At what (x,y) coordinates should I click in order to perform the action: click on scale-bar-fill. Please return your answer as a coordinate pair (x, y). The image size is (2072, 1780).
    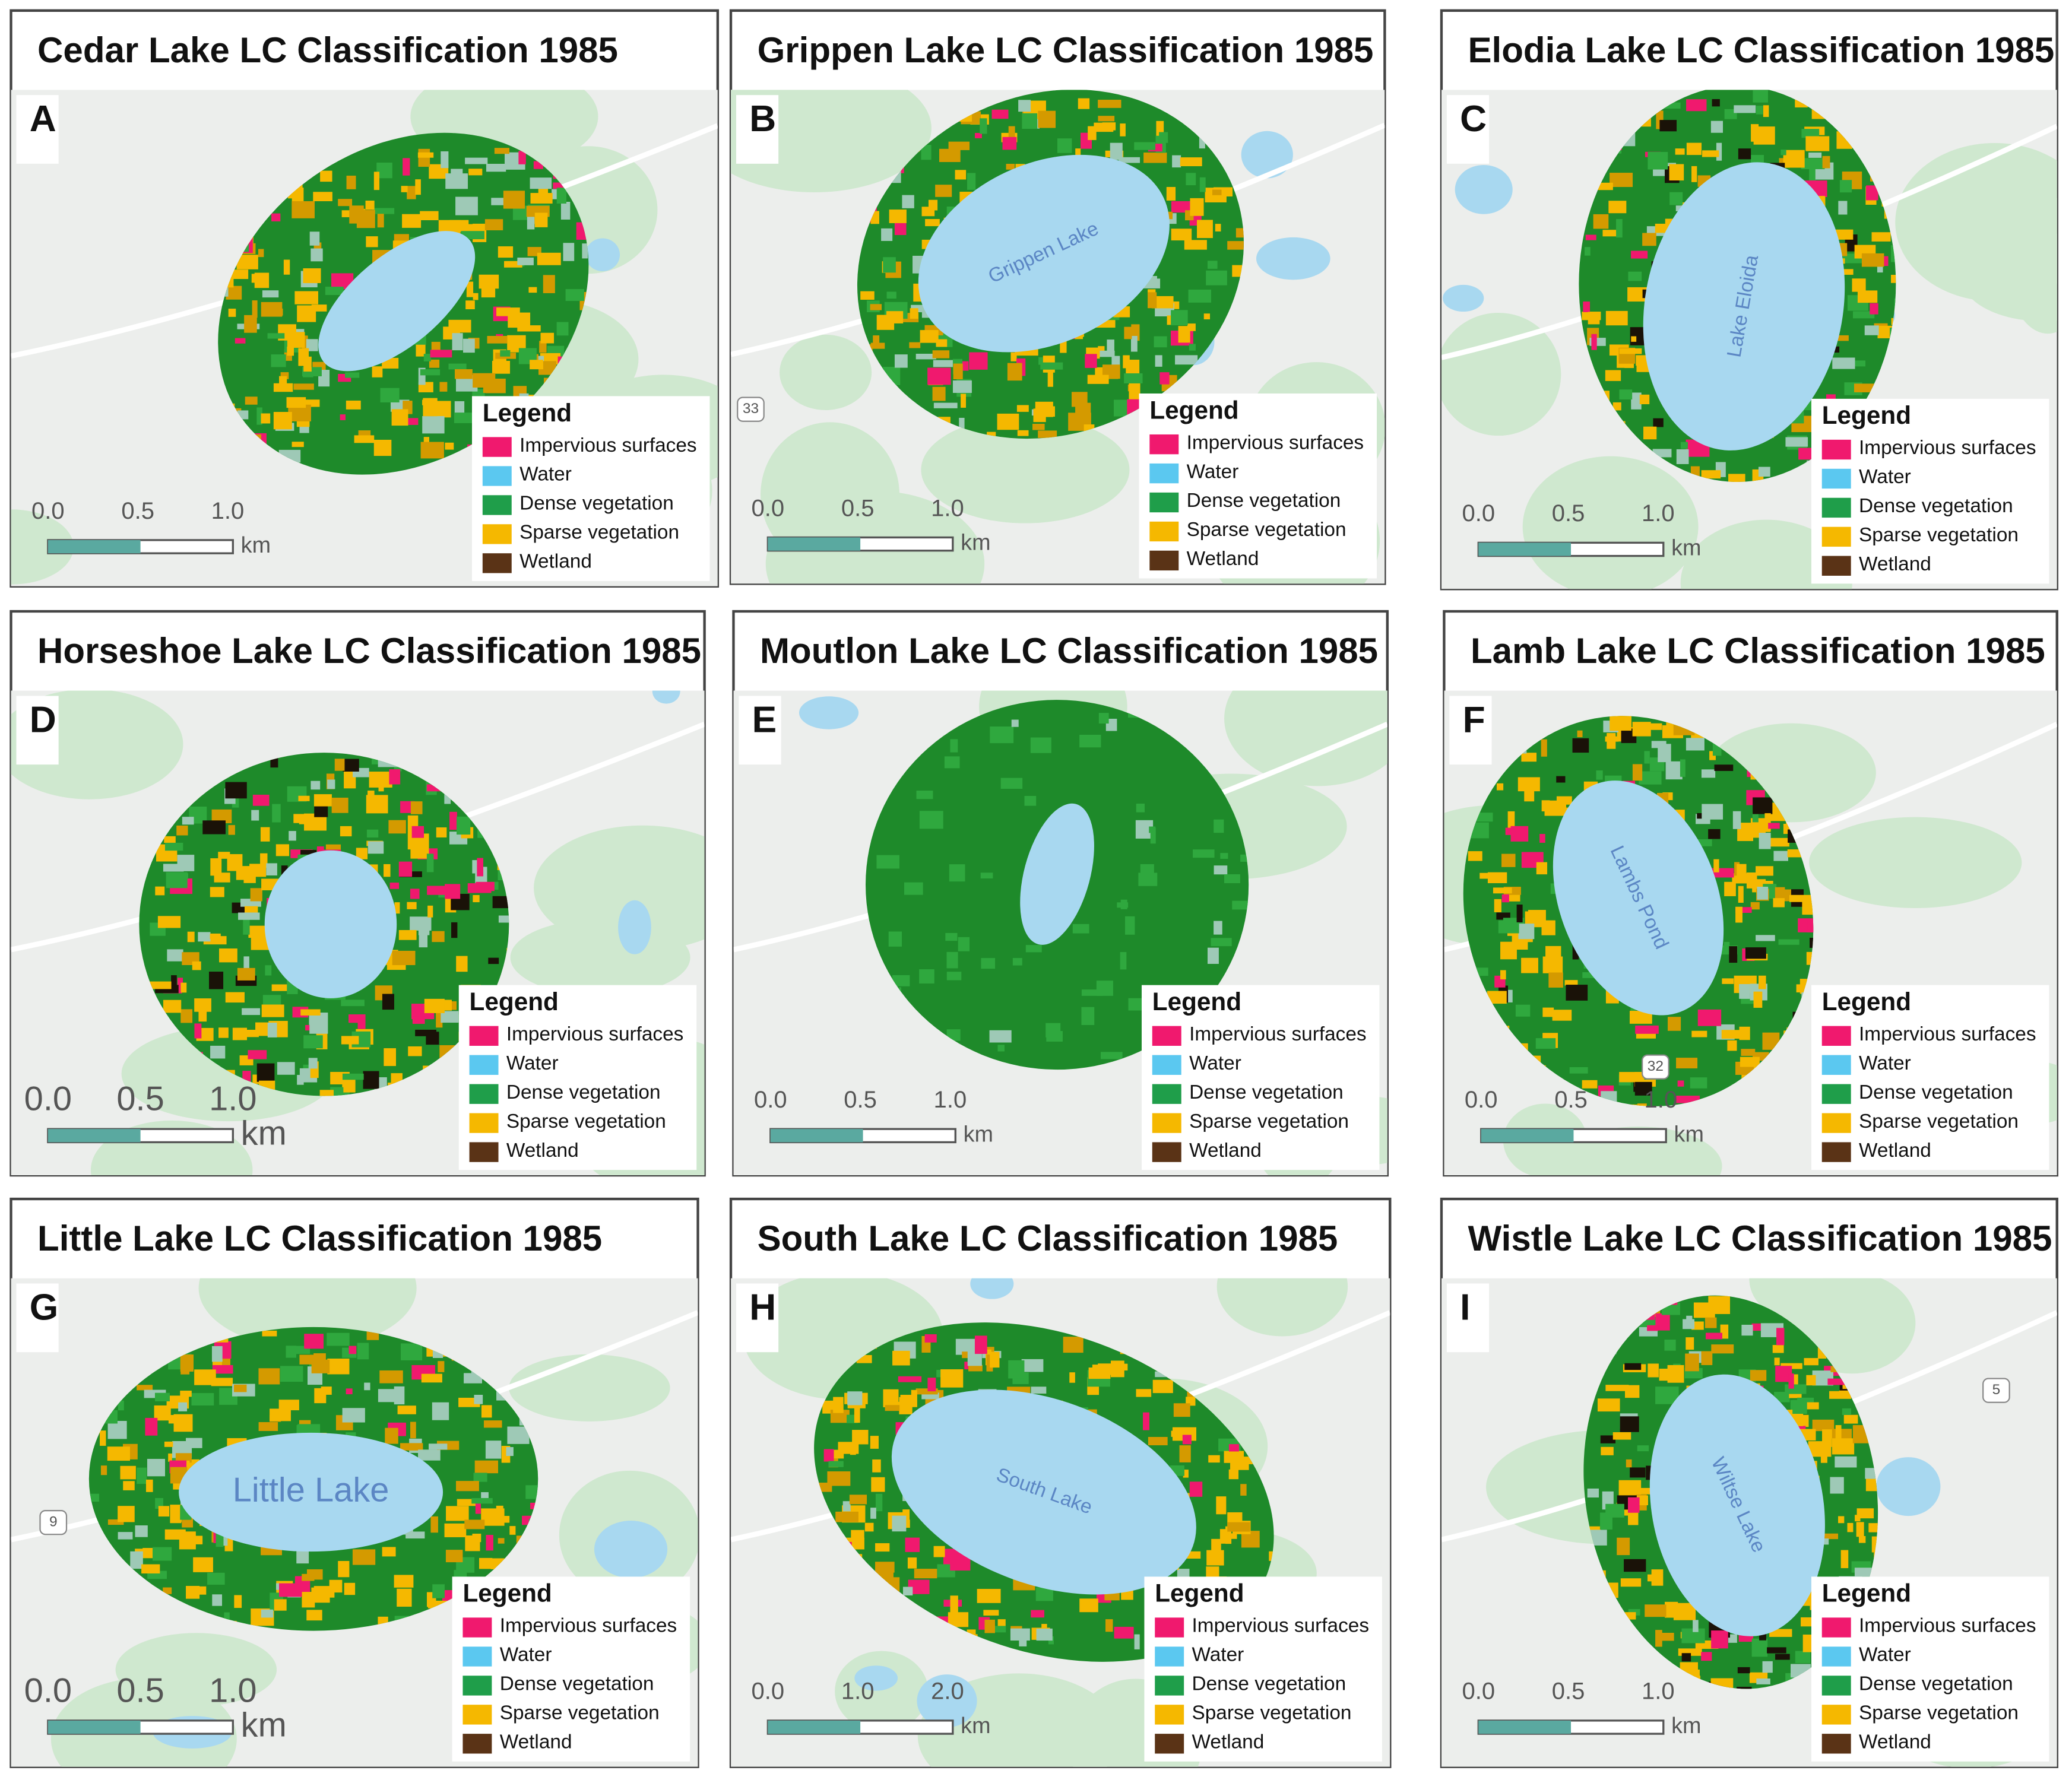
    Looking at the image, I should click on (94, 1136).